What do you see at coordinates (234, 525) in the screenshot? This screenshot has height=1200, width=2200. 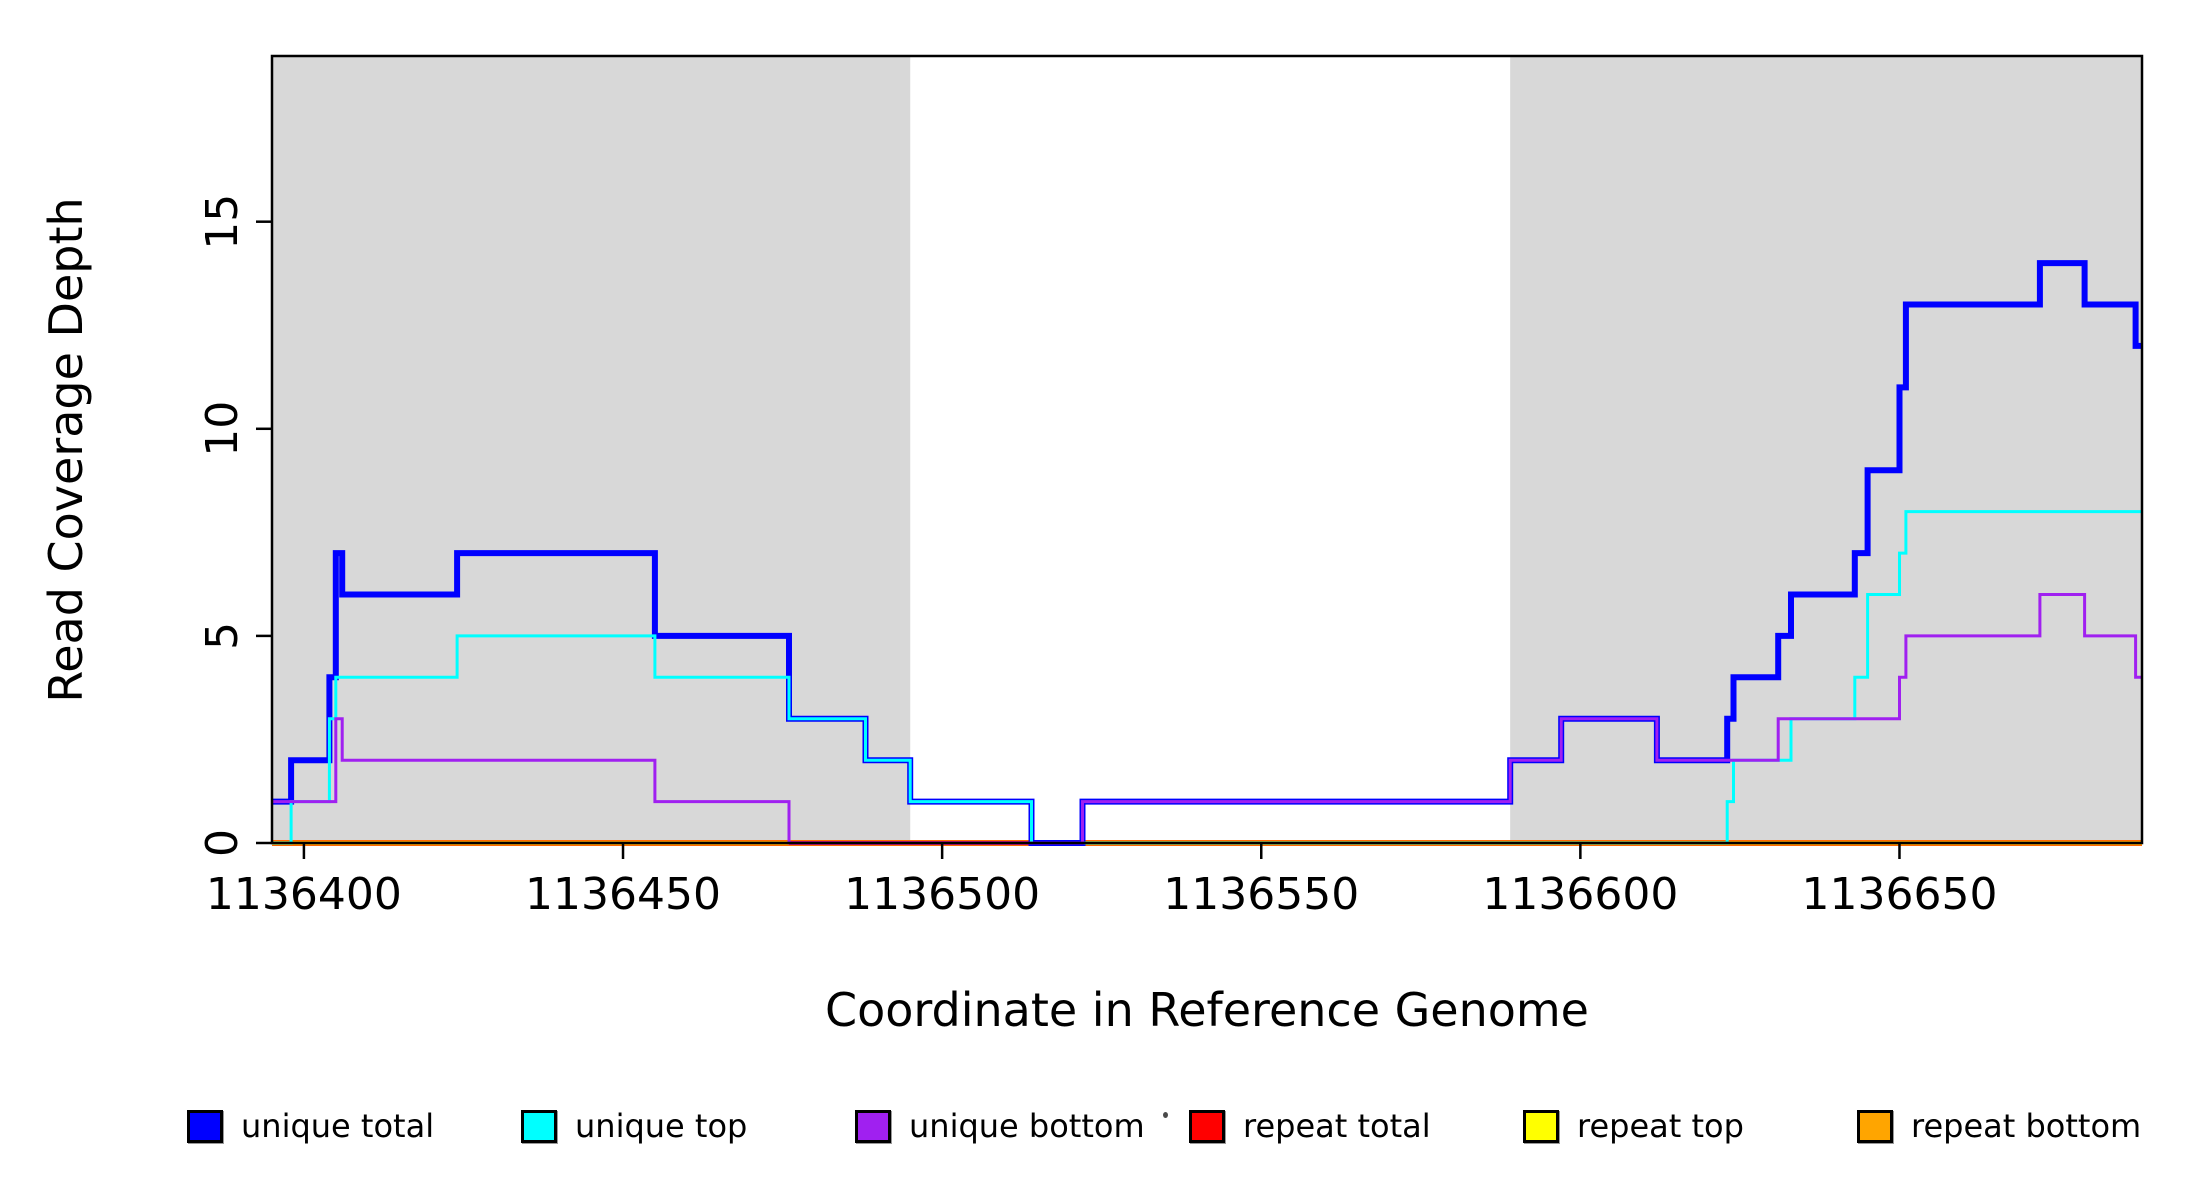 I see `y-axis-ticks: 0 5 10 15` at bounding box center [234, 525].